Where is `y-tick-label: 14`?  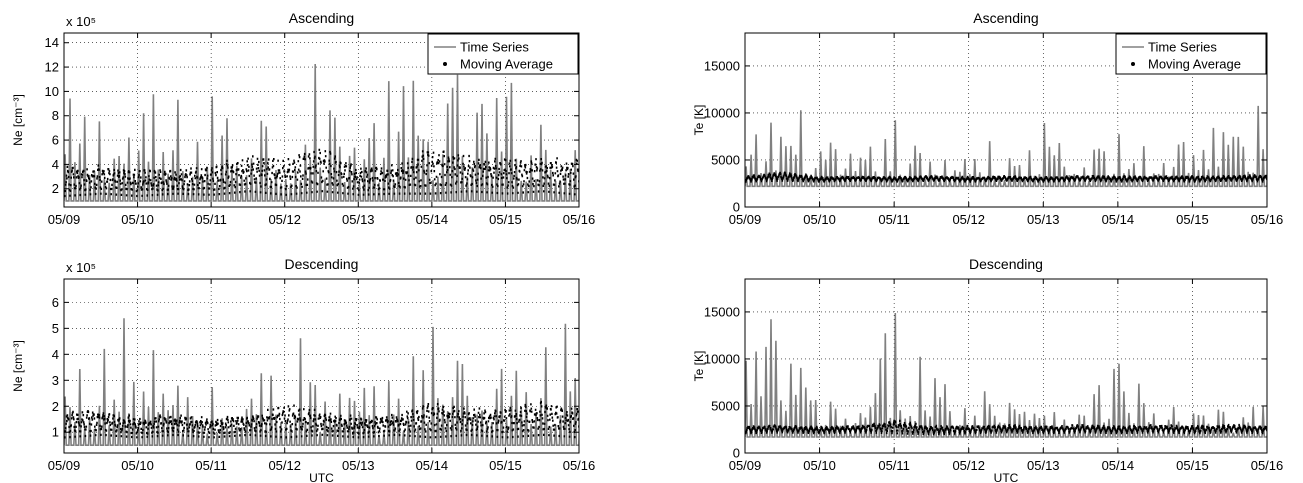
y-tick-label: 14 is located at coordinates (52, 42).